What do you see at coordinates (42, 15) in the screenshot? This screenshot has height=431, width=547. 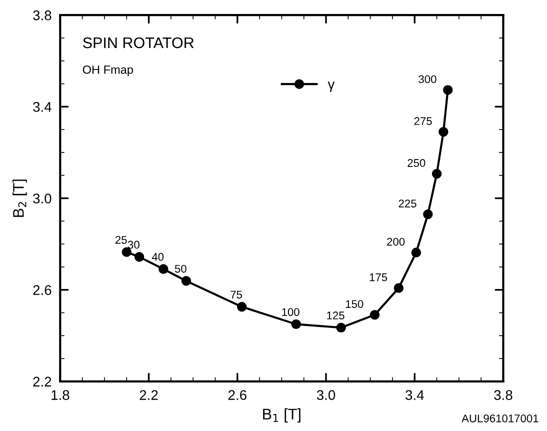 I see `y-tick-label: 3.8` at bounding box center [42, 15].